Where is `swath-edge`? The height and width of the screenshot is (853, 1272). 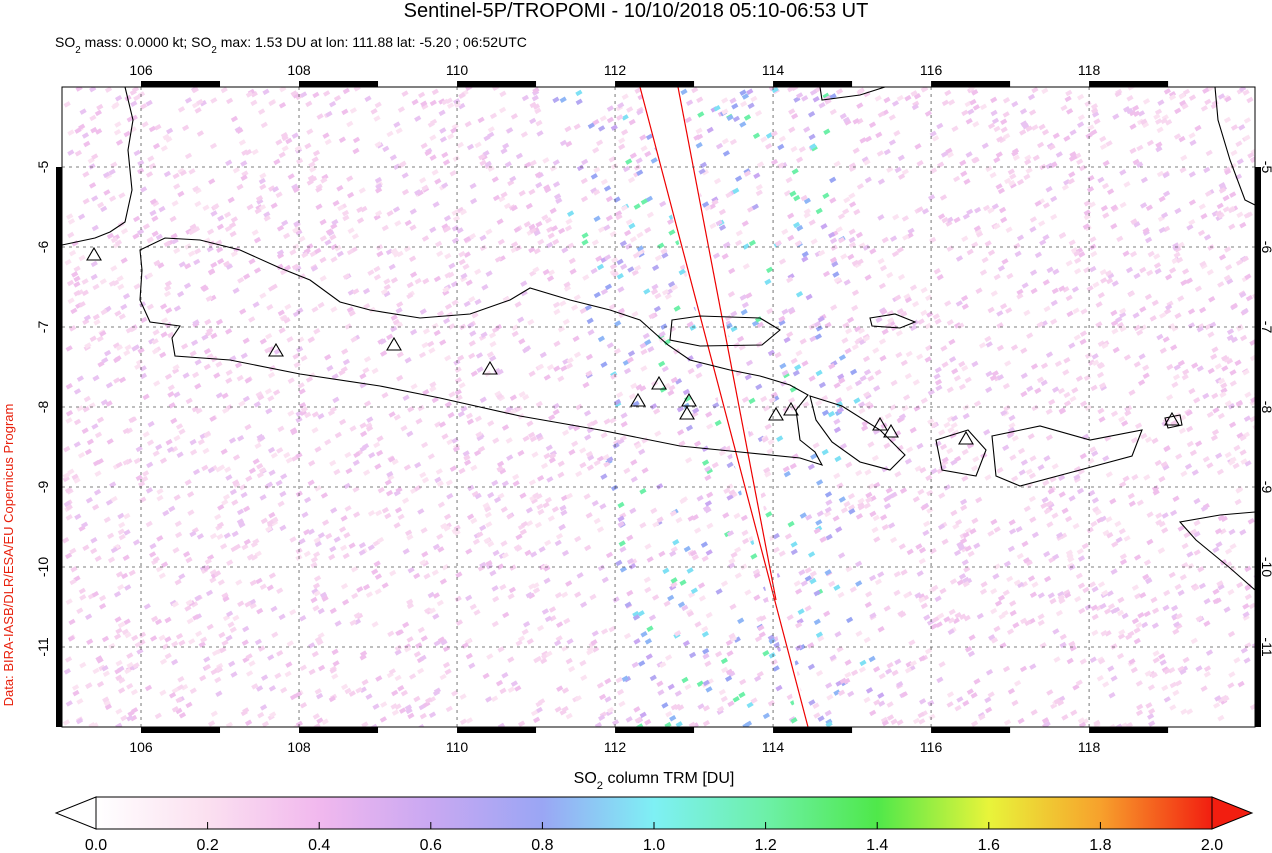 swath-edge is located at coordinates (727, 344).